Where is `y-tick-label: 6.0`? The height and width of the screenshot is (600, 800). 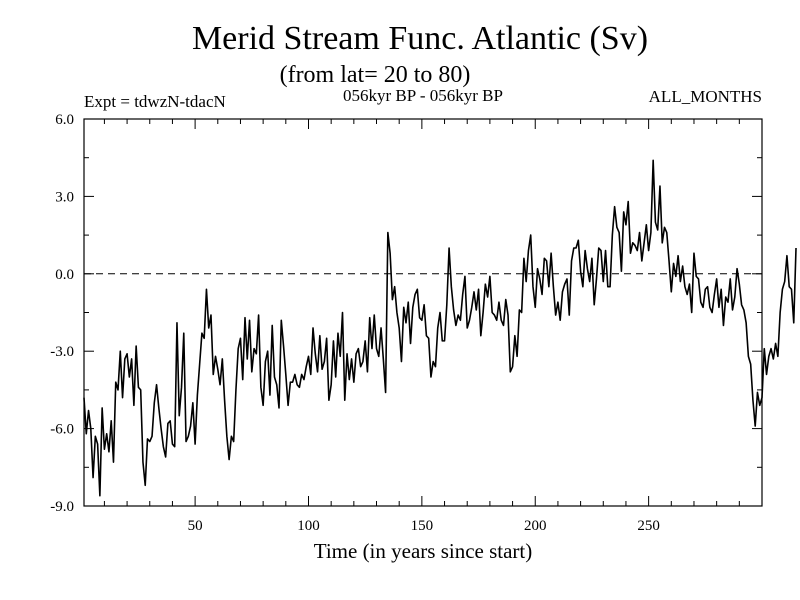
y-tick-label: 6.0 is located at coordinates (64, 120).